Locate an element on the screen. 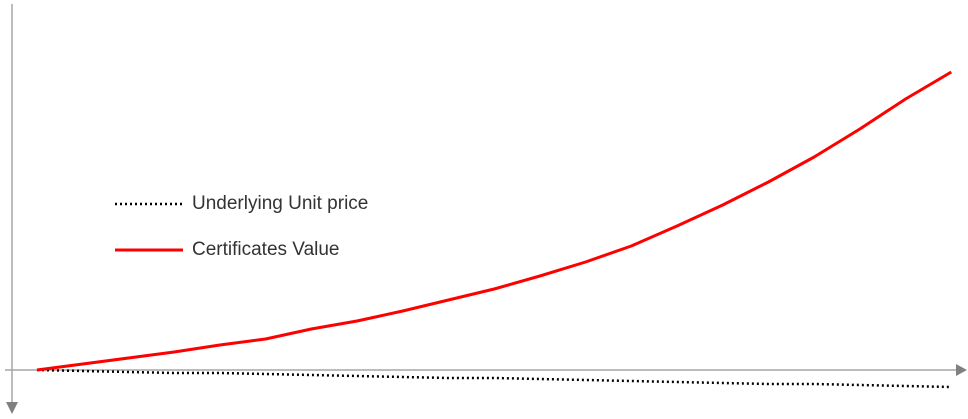 The width and height of the screenshot is (968, 419). y-axis-arrow is located at coordinates (12, 408).